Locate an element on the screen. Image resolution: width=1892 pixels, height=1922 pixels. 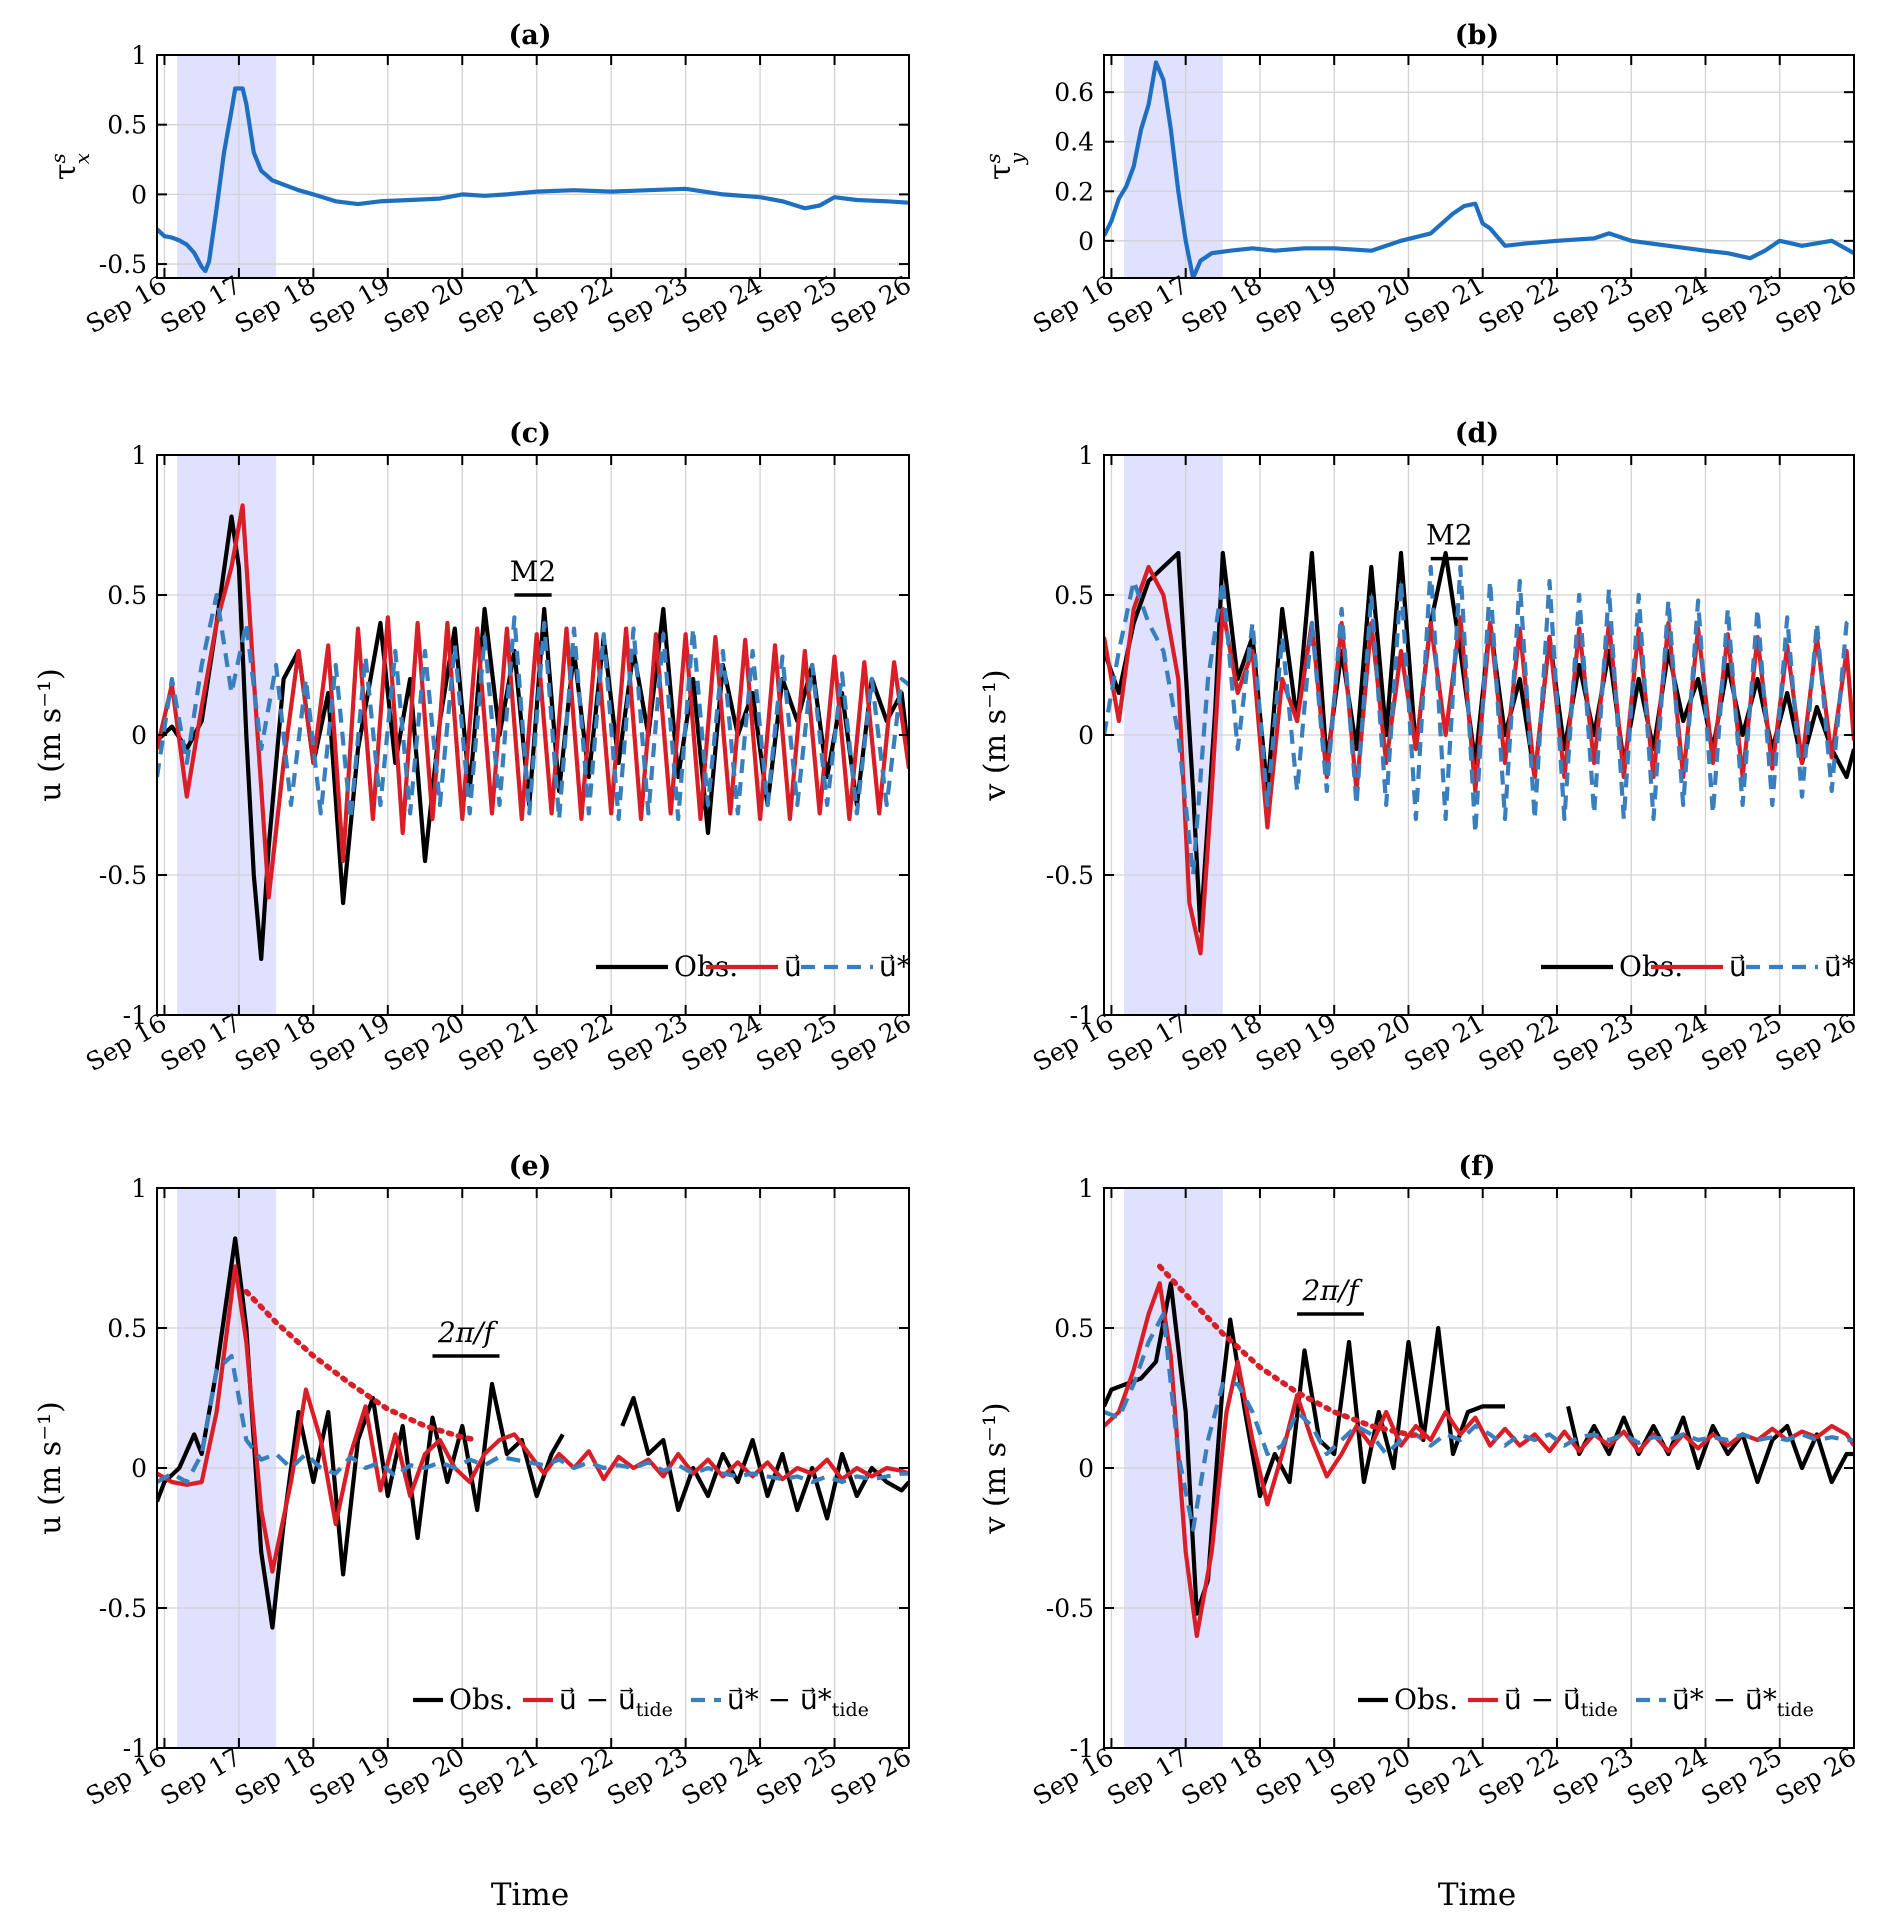
panel-title-e: (e) is located at coordinates (530, 1166).